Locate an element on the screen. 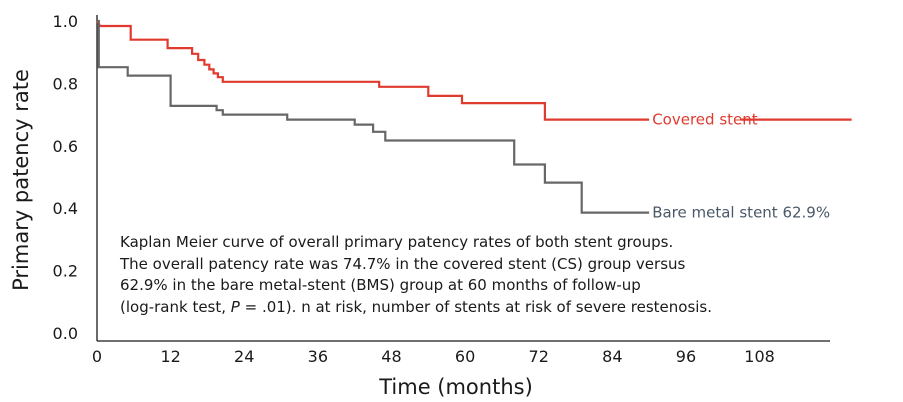 This screenshot has height=402, width=903. x-tick-label: 12 is located at coordinates (170, 356).